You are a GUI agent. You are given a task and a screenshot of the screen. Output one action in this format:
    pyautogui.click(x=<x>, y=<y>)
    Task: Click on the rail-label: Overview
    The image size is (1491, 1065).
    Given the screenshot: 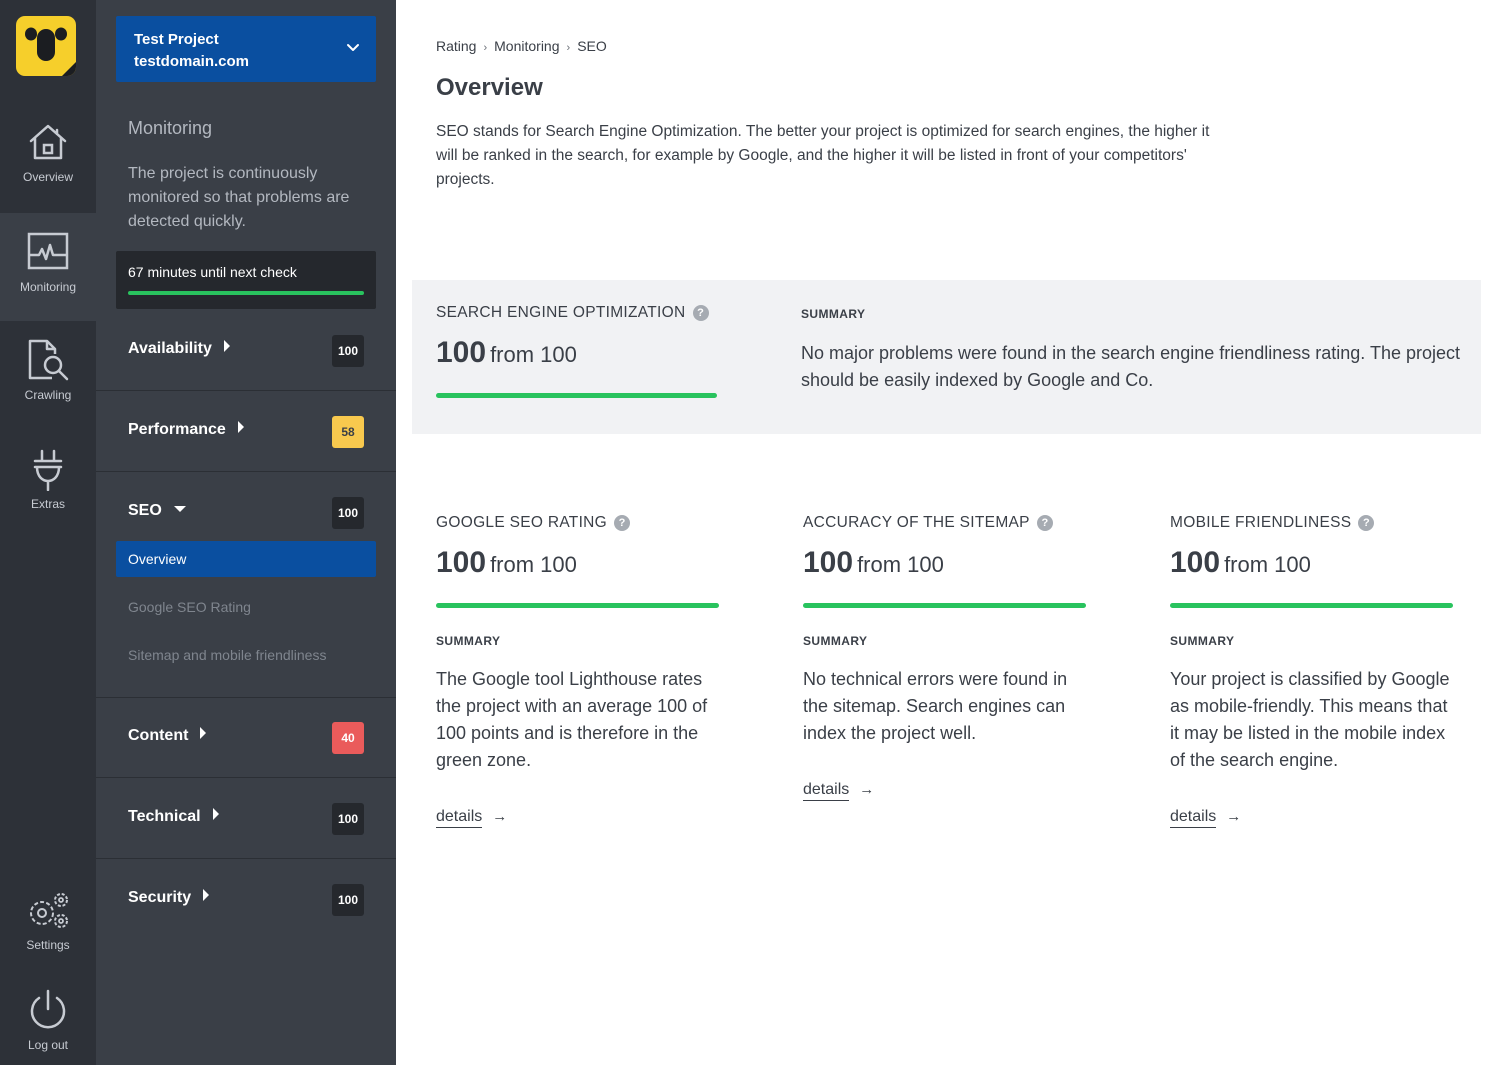 What is the action you would take?
    pyautogui.click(x=47, y=177)
    